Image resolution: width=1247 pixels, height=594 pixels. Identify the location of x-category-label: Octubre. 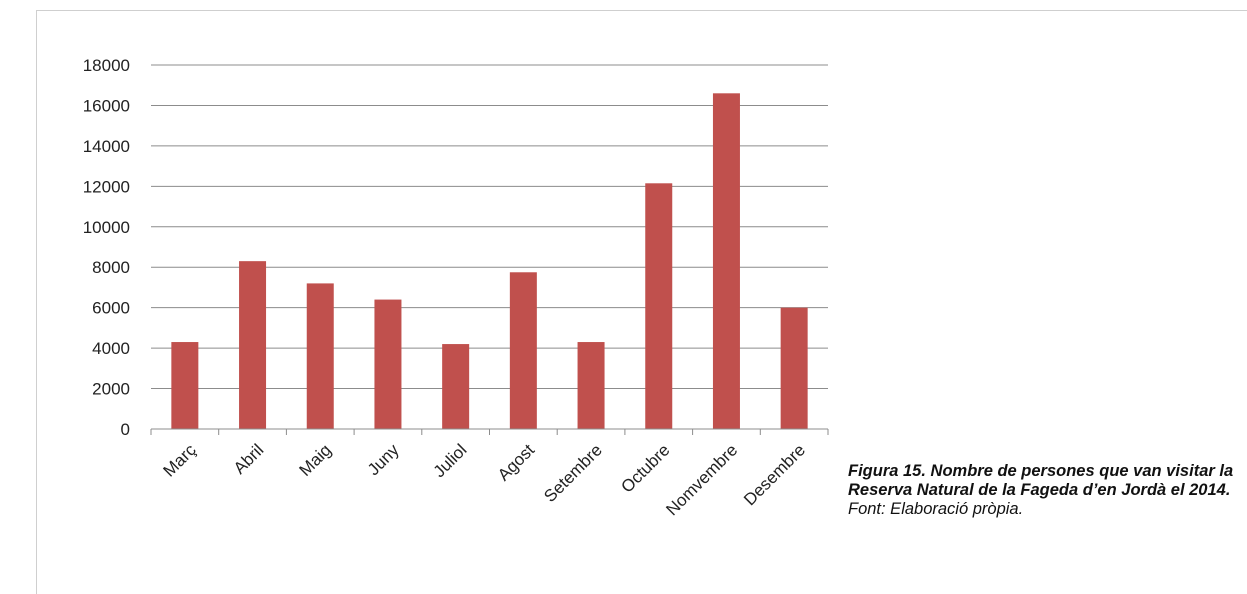
(645, 468).